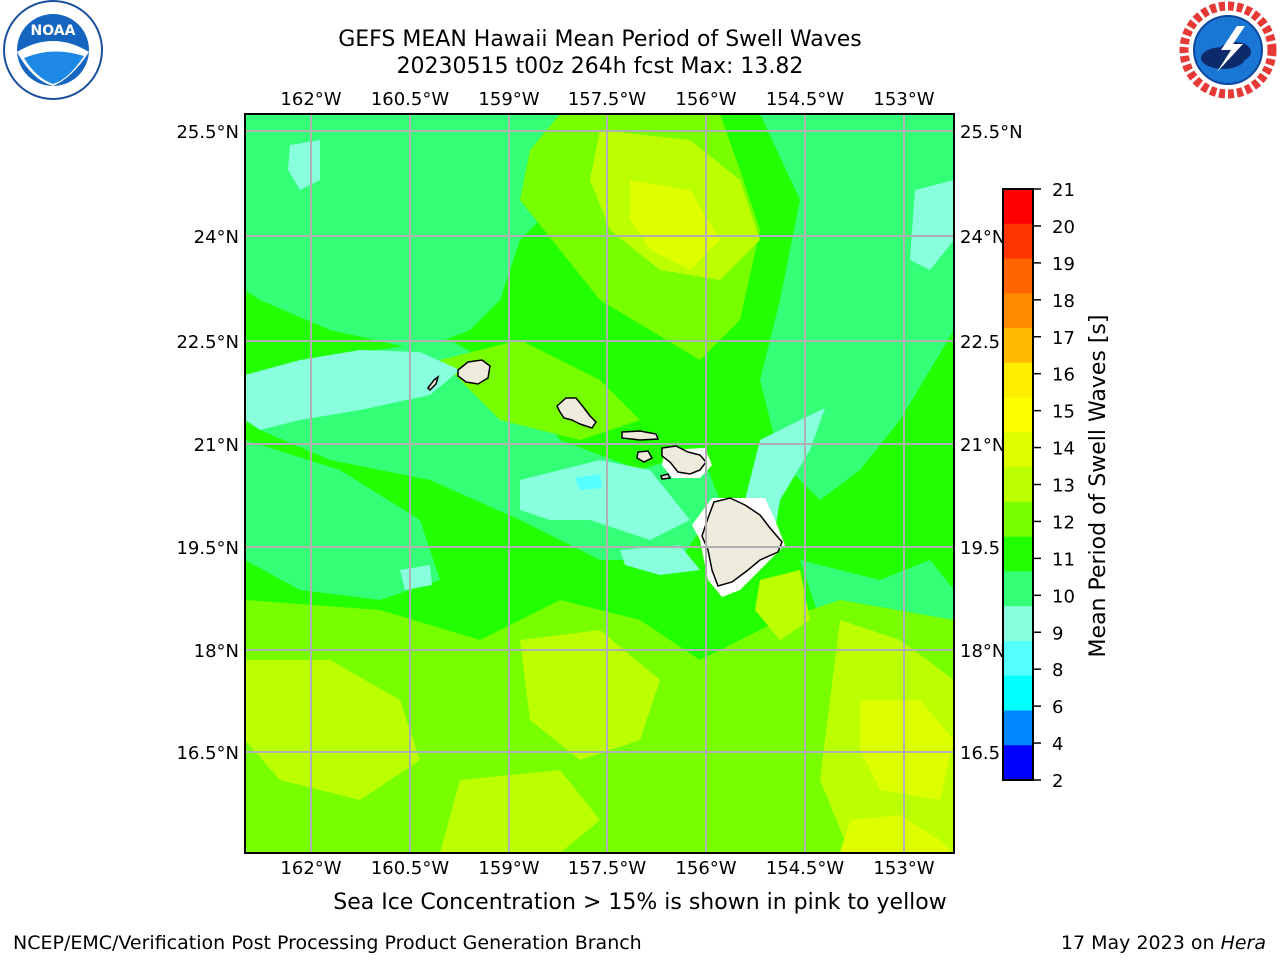 The width and height of the screenshot is (1280, 960). Describe the element at coordinates (410, 99) in the screenshot. I see `lon-tick-top: 160.5°W` at that location.